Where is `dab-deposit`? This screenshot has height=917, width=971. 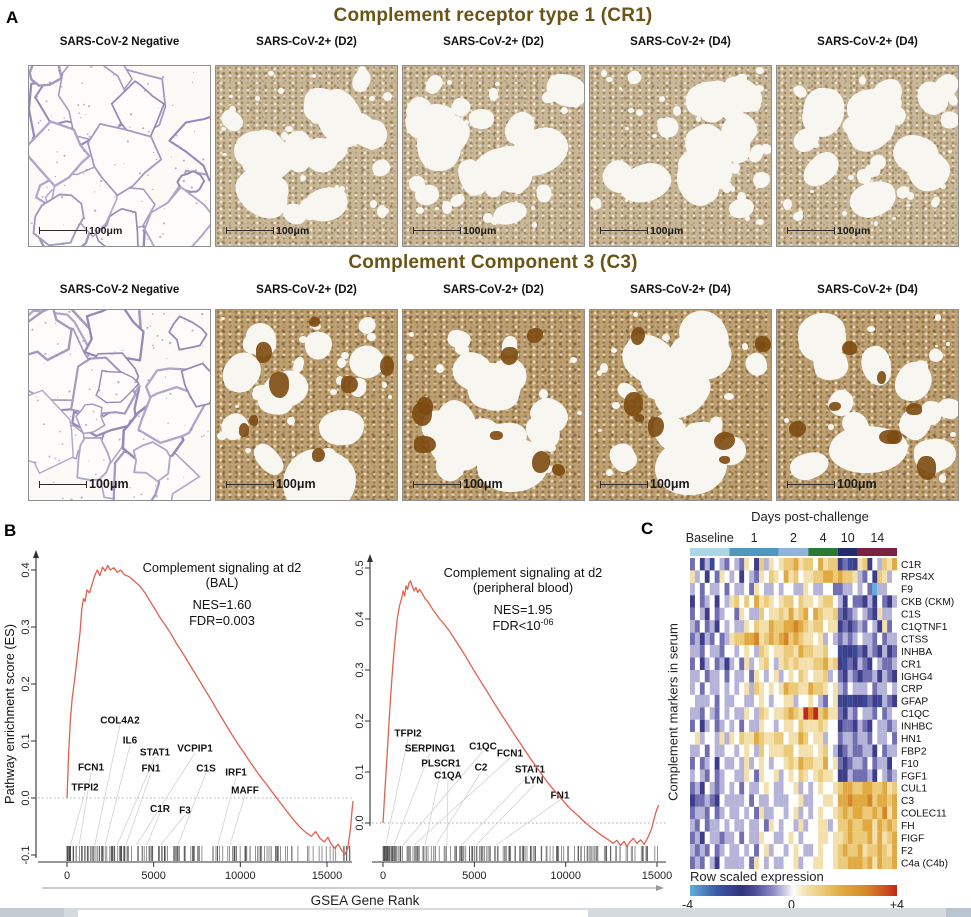 dab-deposit is located at coordinates (926, 468).